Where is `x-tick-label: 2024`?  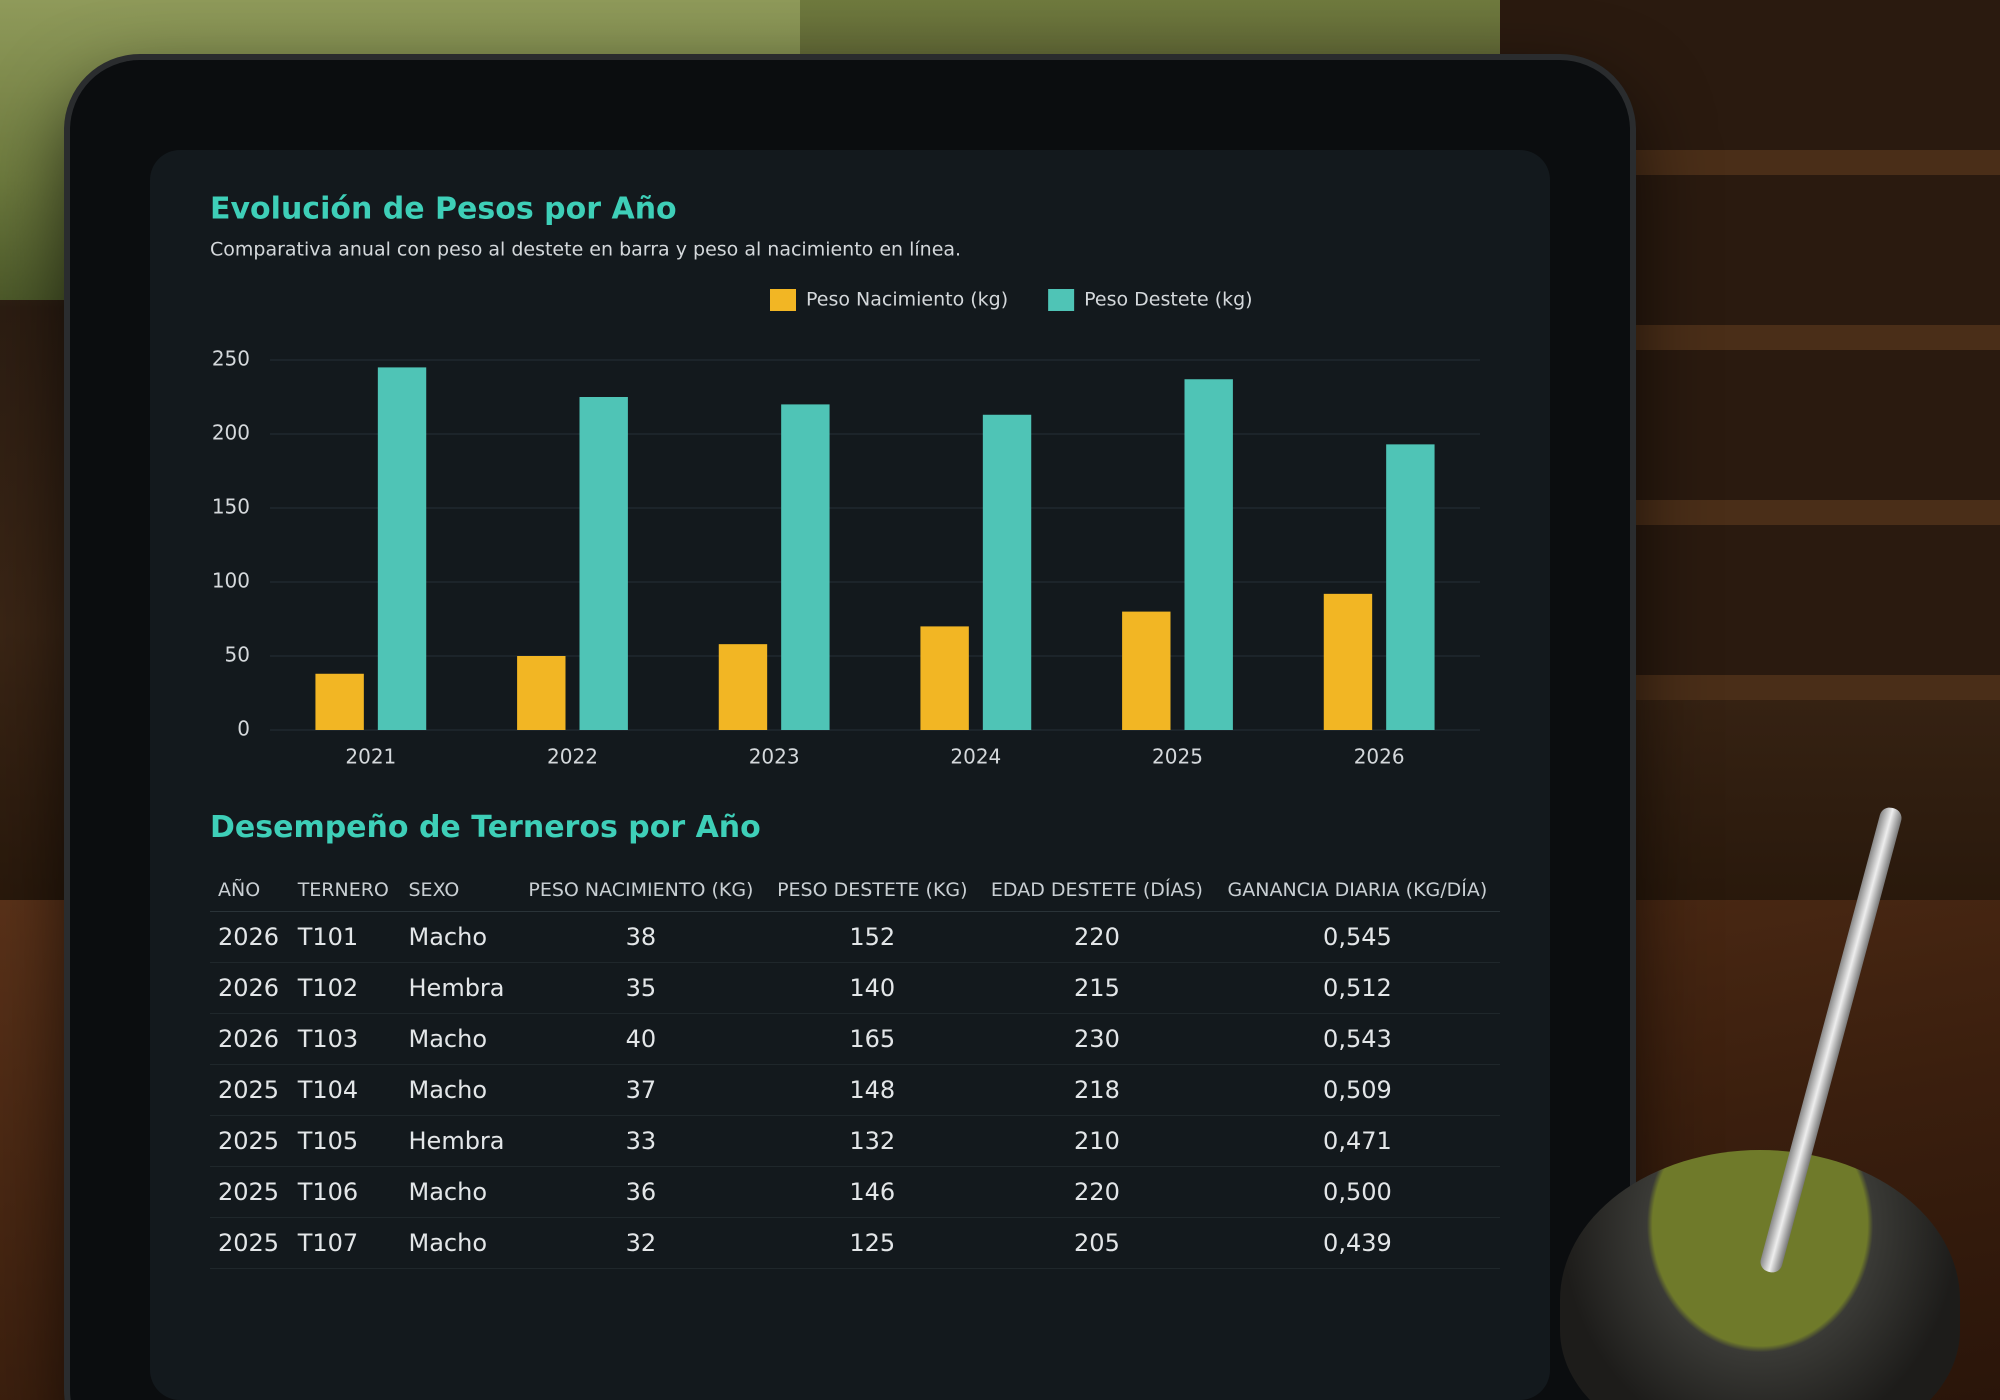 x-tick-label: 2024 is located at coordinates (975, 757).